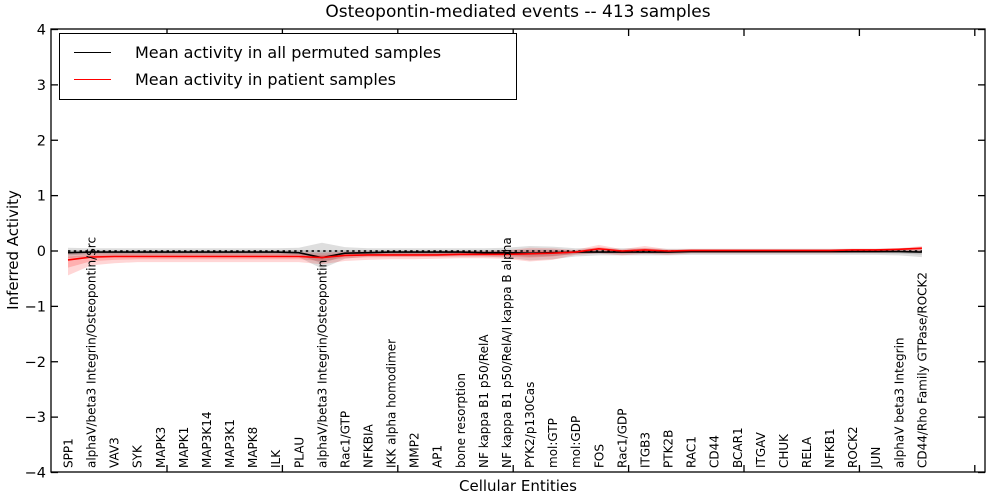 The width and height of the screenshot is (1000, 500). I want to click on y-tick-labels: −4 −3 −2 −1 0 1 2 3 4, so click(35, 252).